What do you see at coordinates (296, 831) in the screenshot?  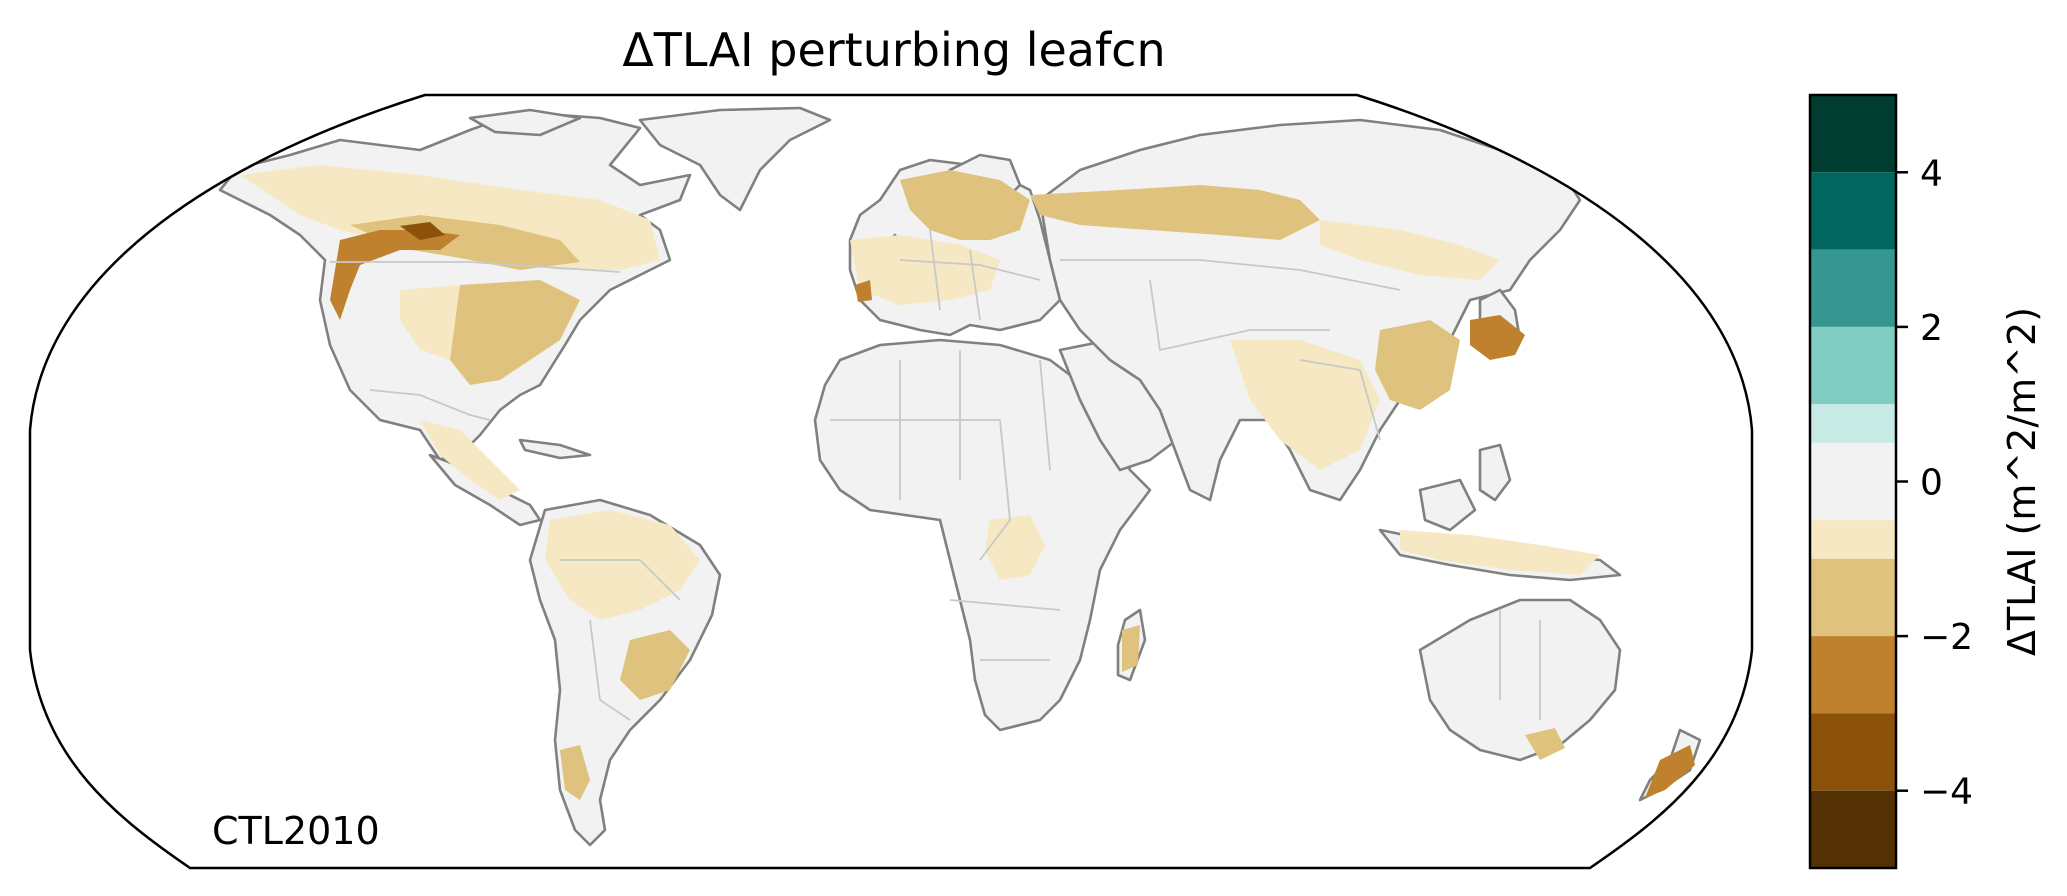 I see `corner-label: CTL2010` at bounding box center [296, 831].